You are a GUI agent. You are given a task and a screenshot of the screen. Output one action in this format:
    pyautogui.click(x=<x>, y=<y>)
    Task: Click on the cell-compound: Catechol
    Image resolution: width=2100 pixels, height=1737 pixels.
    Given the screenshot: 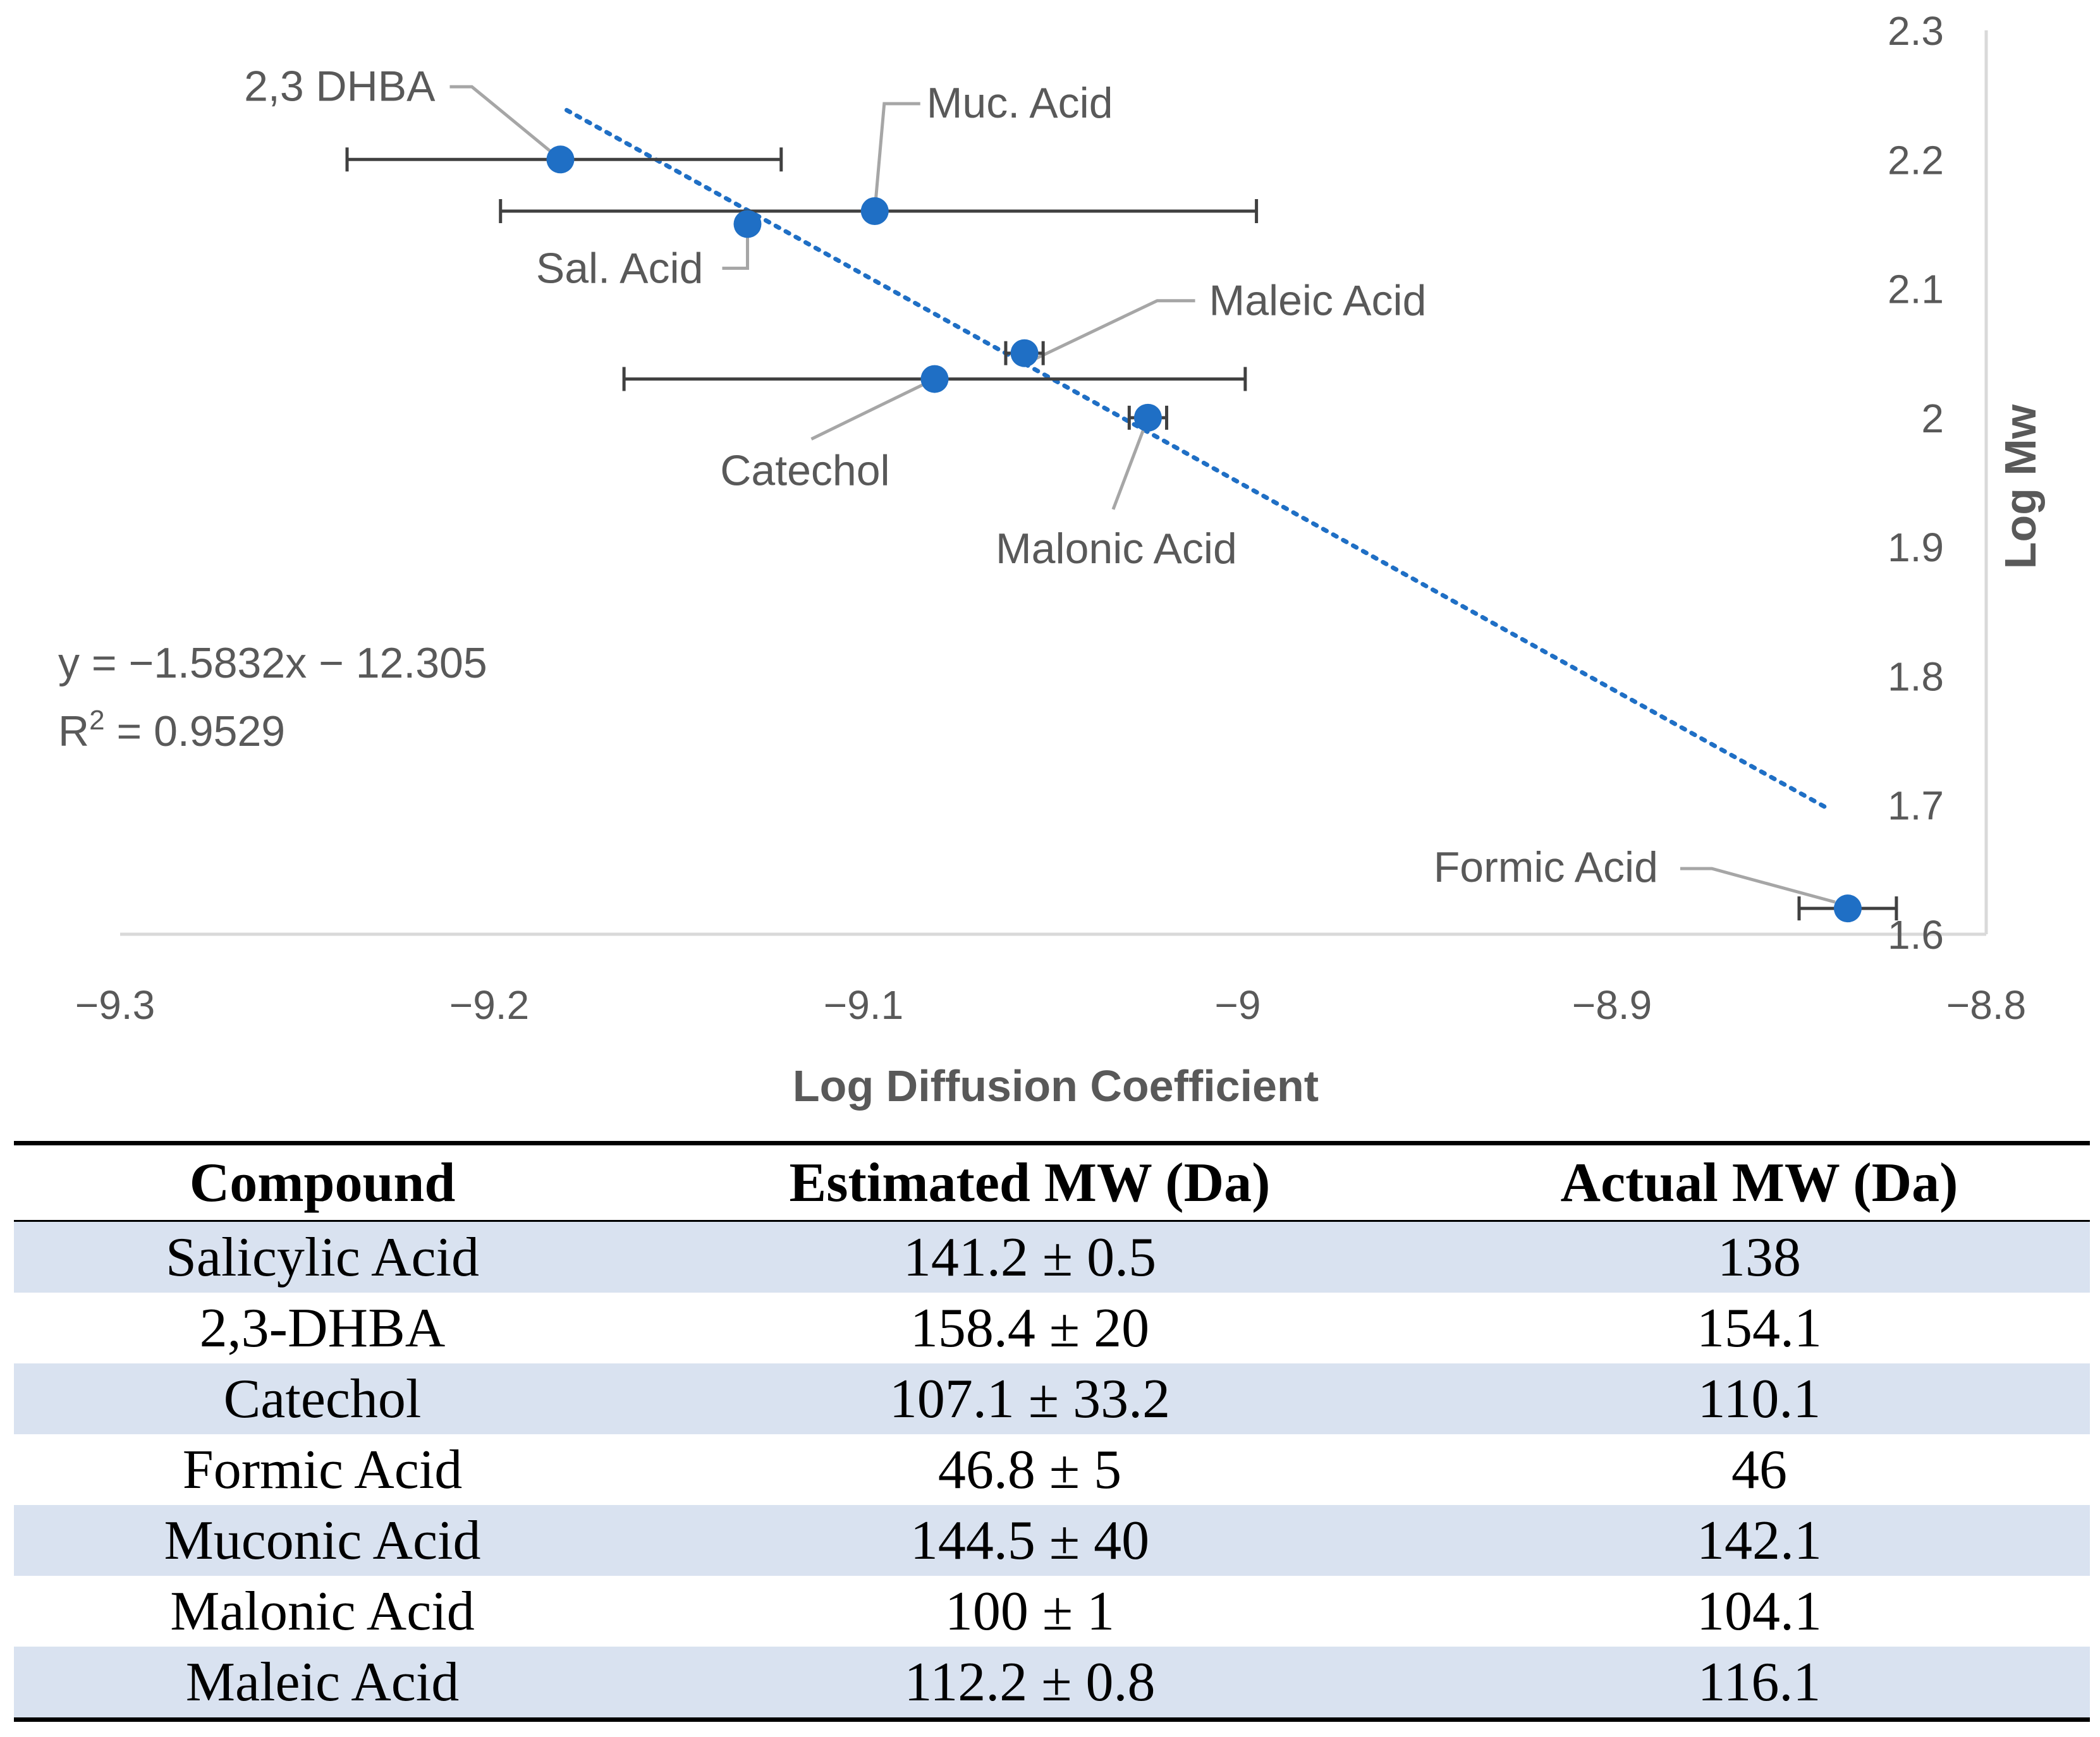 What is the action you would take?
    pyautogui.click(x=322, y=1398)
    